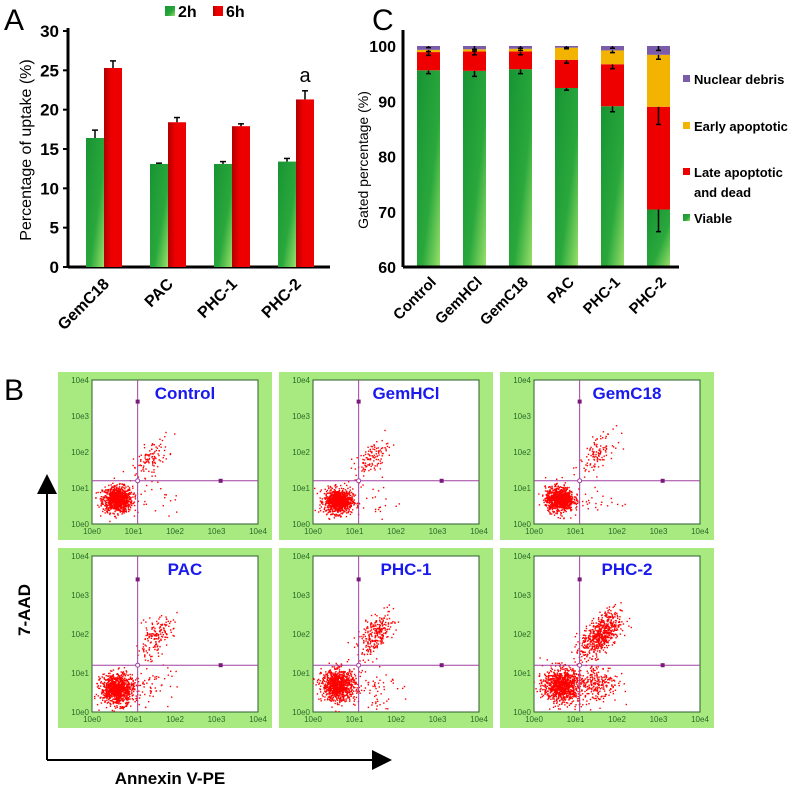 This screenshot has height=789, width=800. Describe the element at coordinates (313, 531) in the screenshot. I see `x-tick-label: 10e0` at that location.